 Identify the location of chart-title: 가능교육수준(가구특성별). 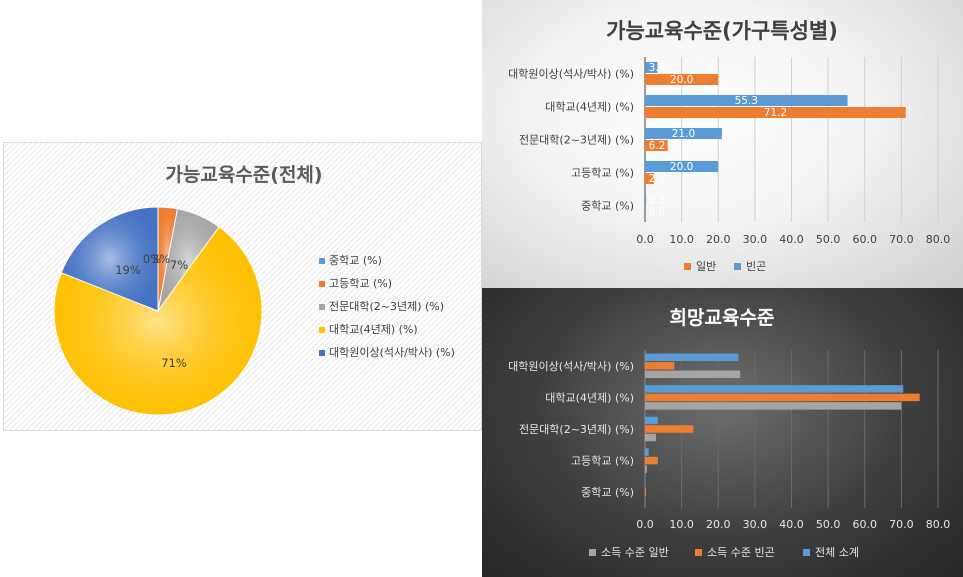
(722, 31).